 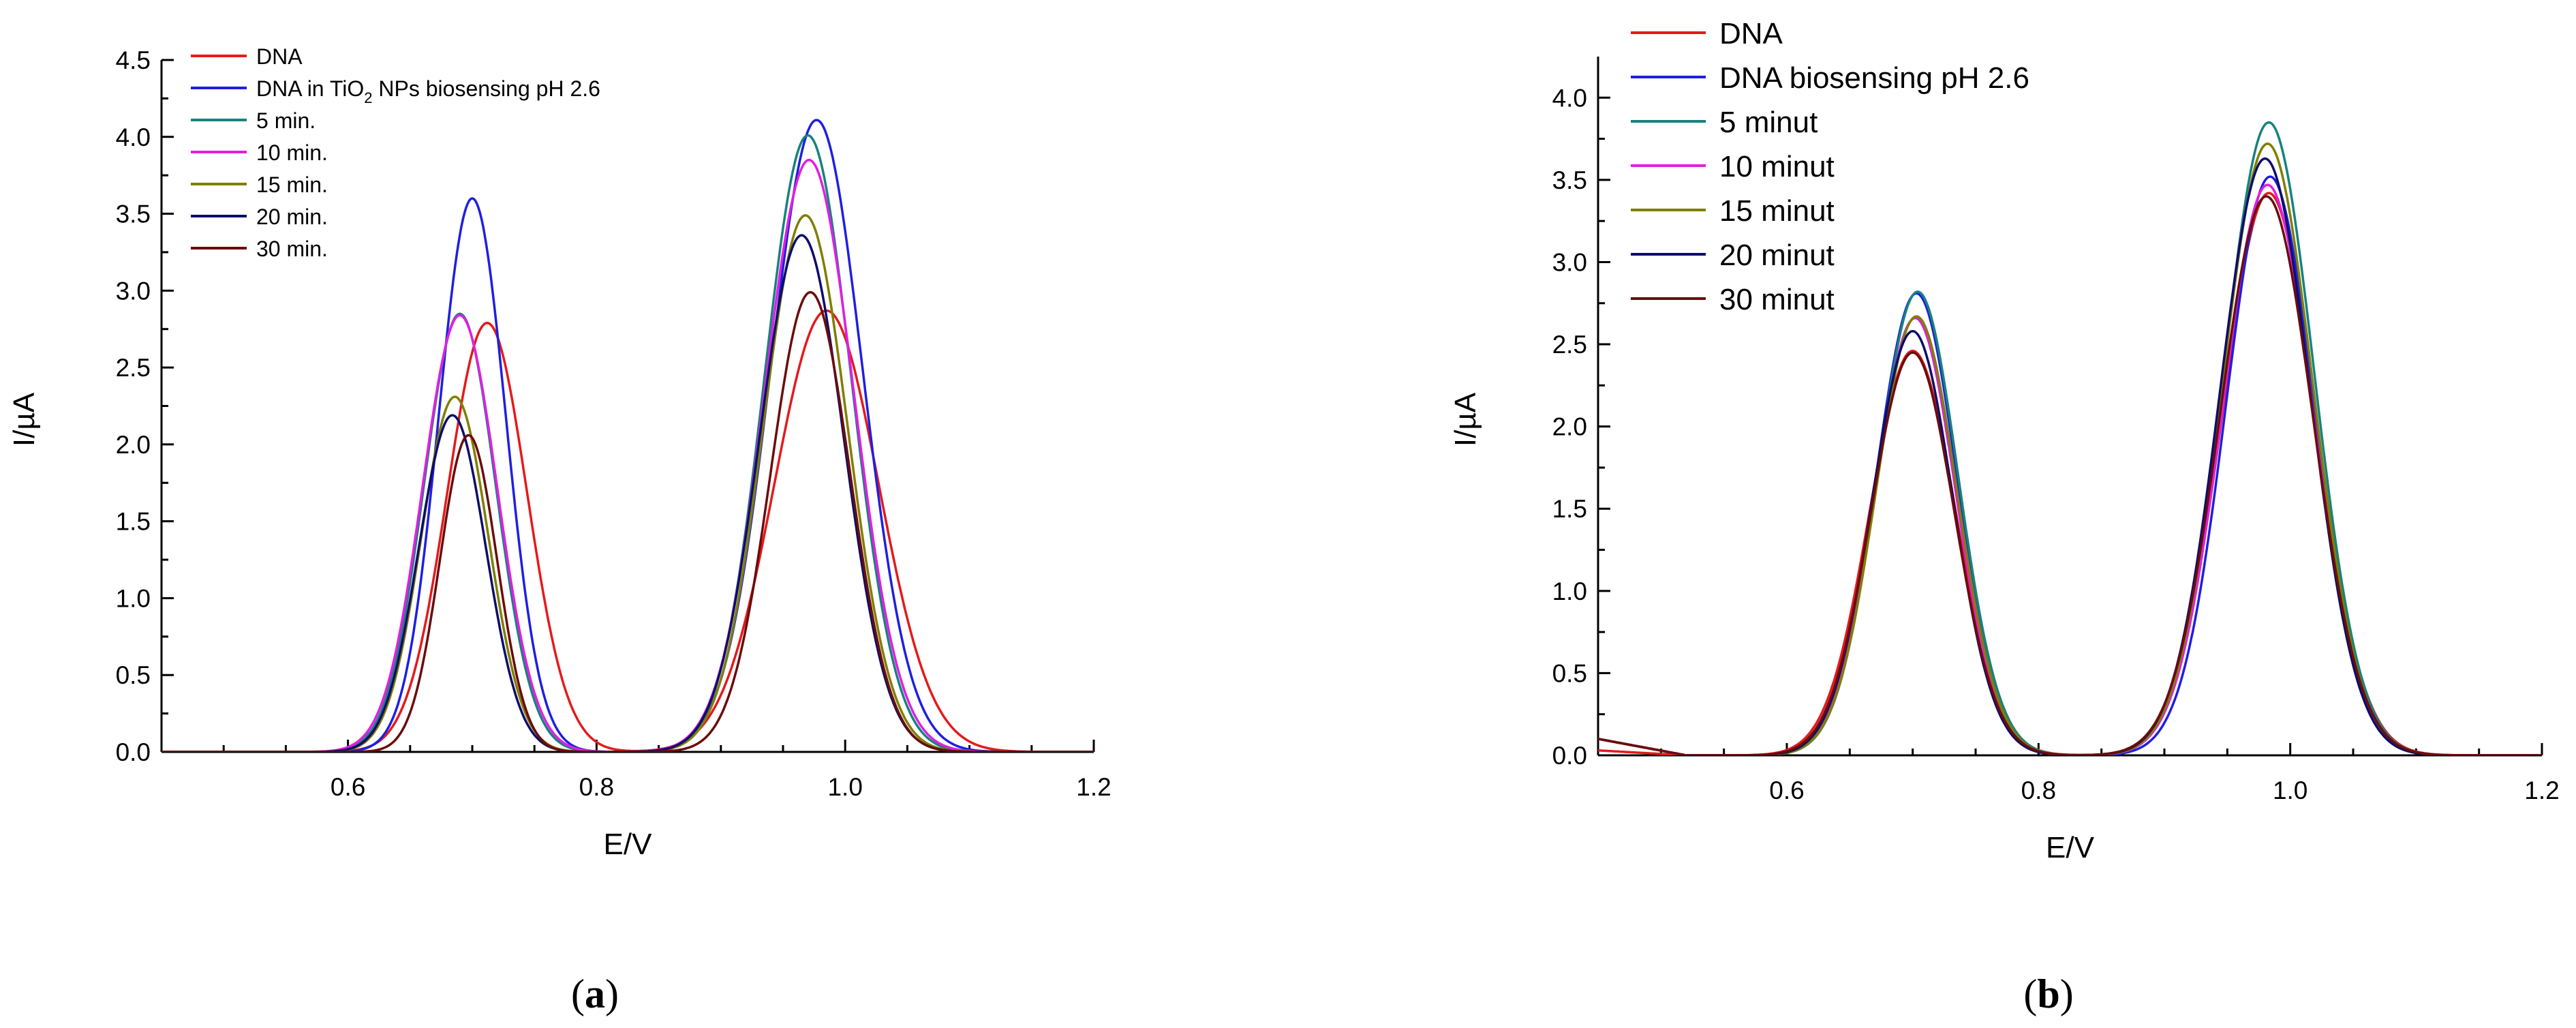 I want to click on legend-label: 10 min., so click(x=292, y=152).